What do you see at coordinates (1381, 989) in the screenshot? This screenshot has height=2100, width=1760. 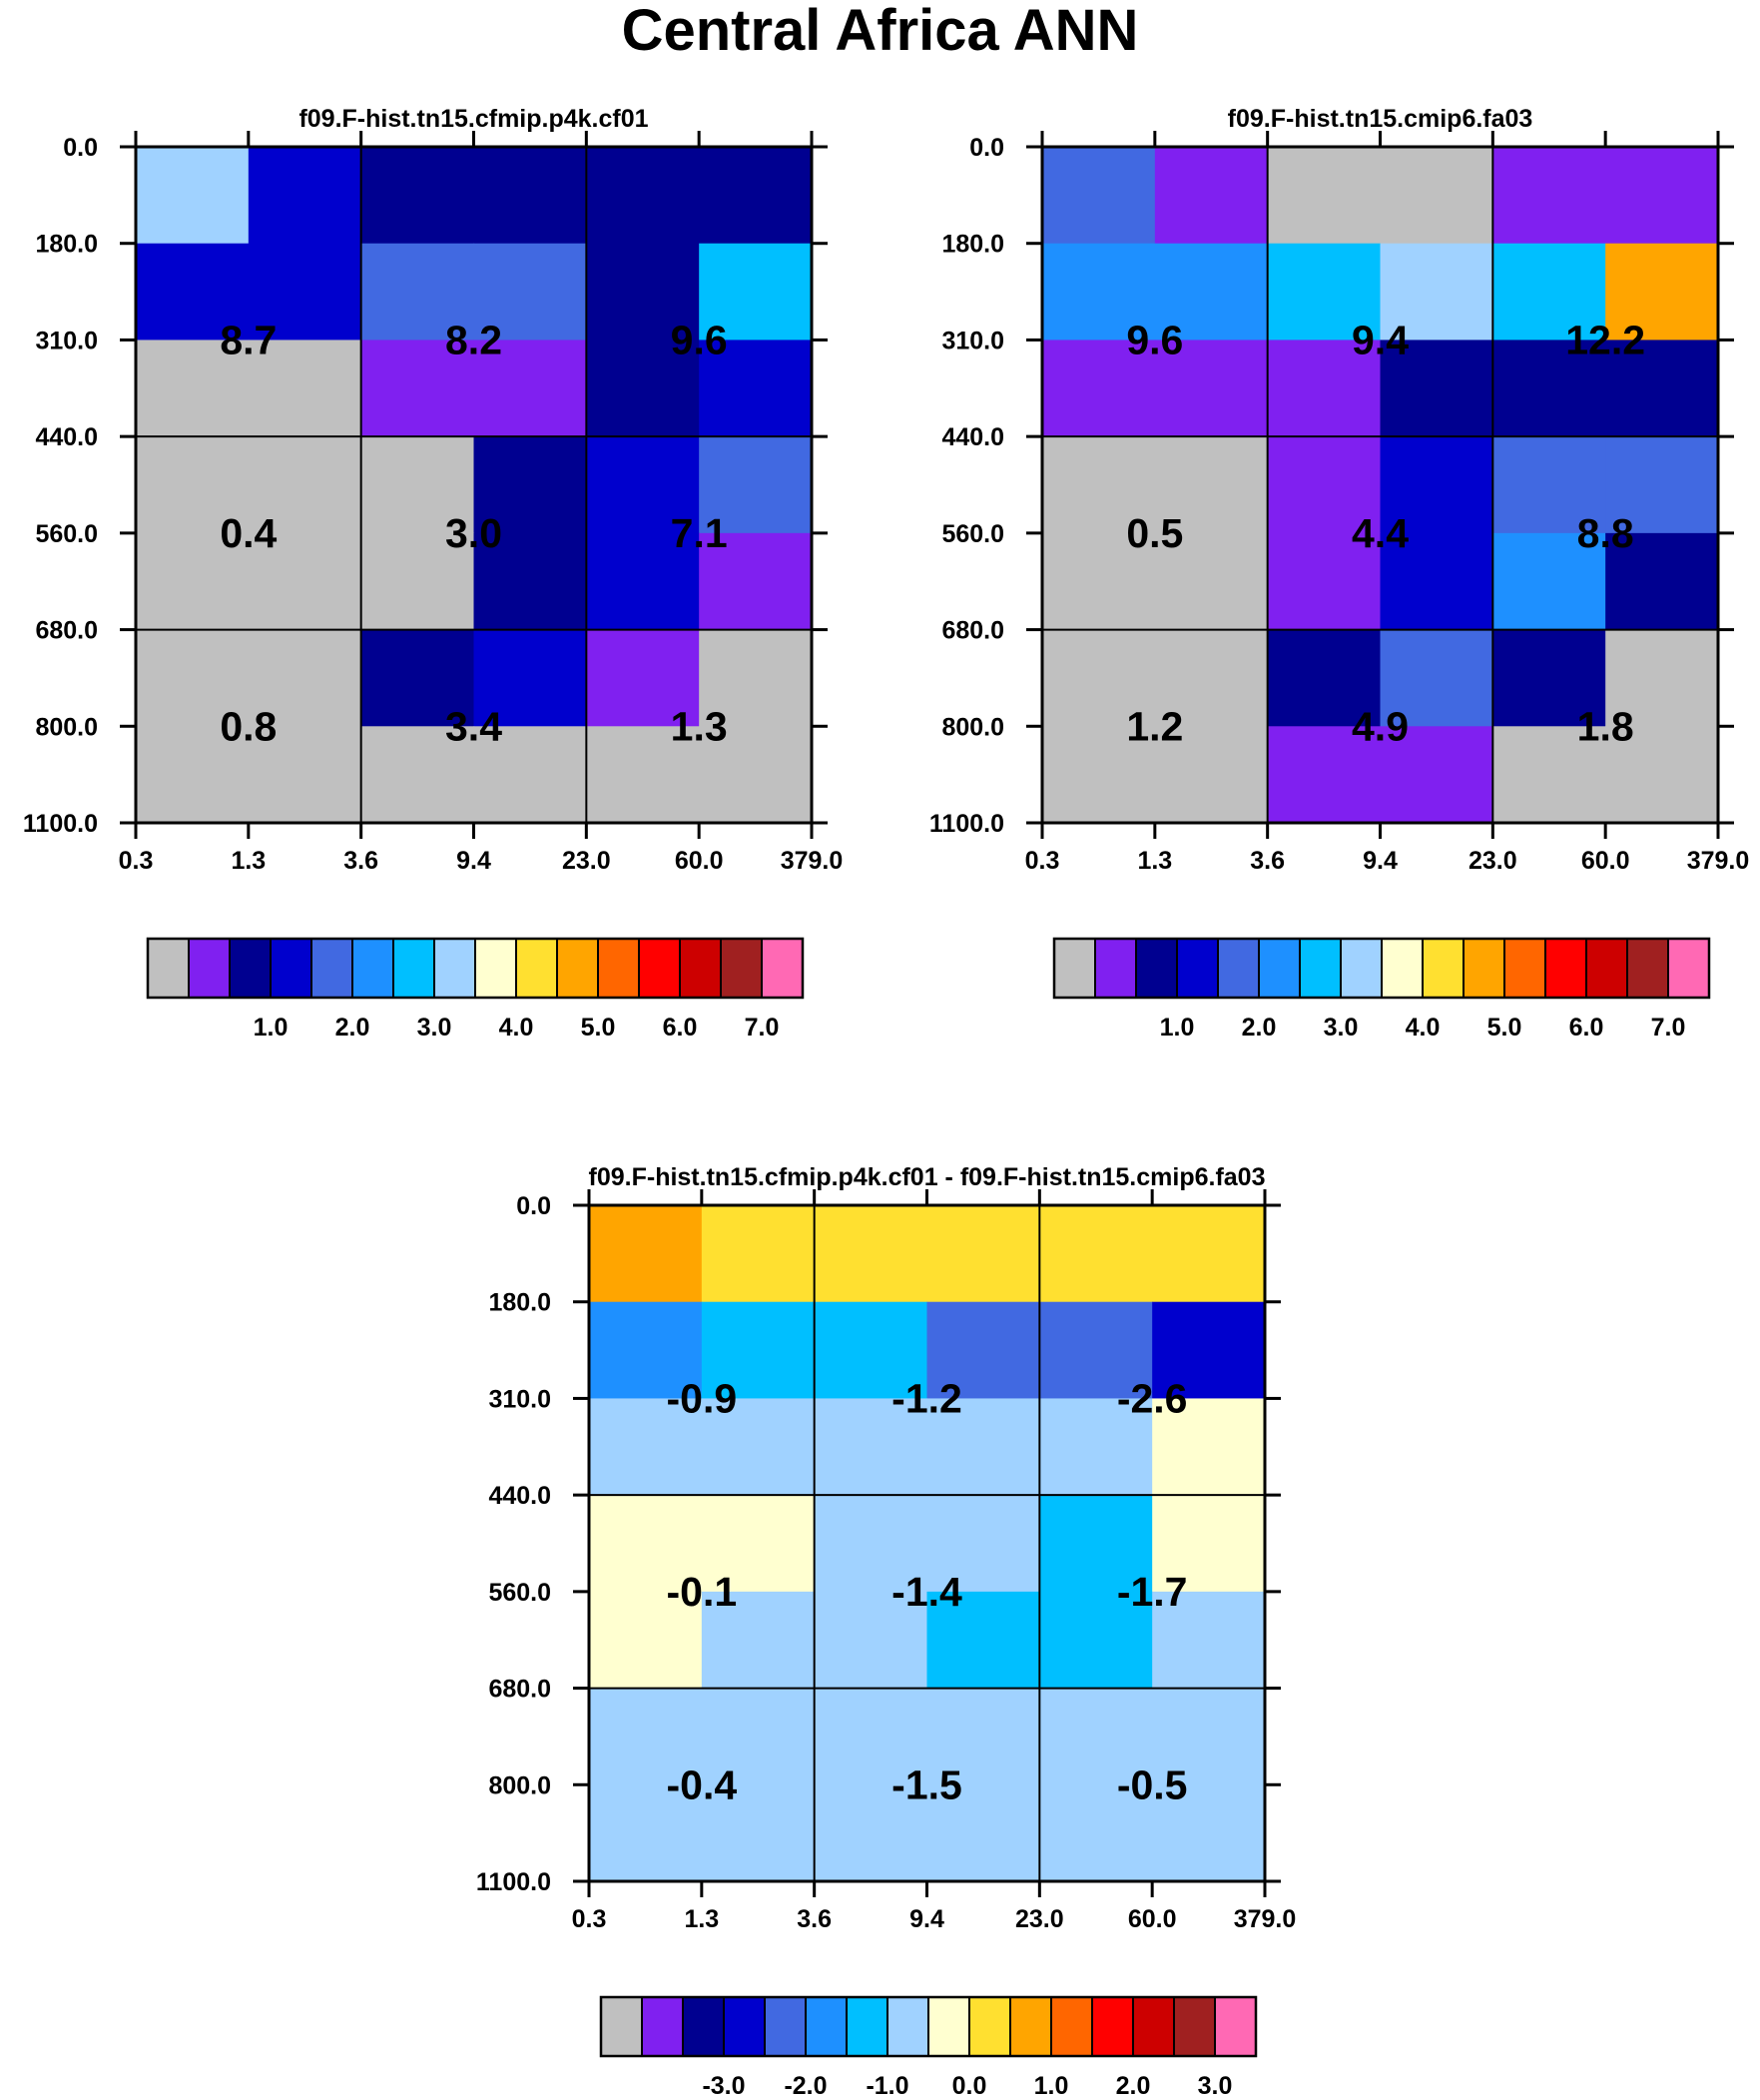 I see `colorbar: 1.0 2.0 3.0 4.0 5.0 6.0 7.0` at bounding box center [1381, 989].